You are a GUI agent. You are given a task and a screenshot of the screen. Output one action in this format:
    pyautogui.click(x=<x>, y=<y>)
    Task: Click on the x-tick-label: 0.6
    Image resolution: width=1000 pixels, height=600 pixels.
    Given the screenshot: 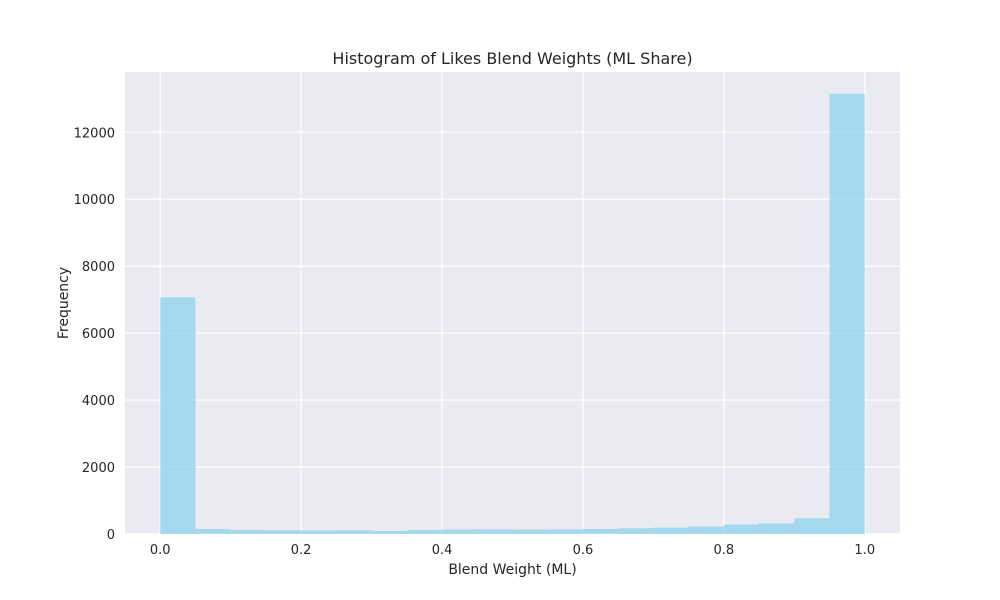 What is the action you would take?
    pyautogui.click(x=583, y=550)
    